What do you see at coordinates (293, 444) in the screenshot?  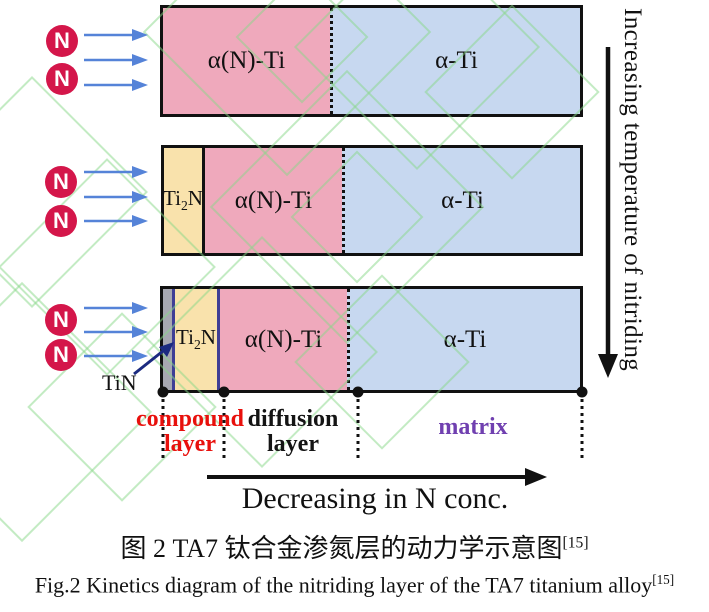 I see `diffusion-layer-line2: layer` at bounding box center [293, 444].